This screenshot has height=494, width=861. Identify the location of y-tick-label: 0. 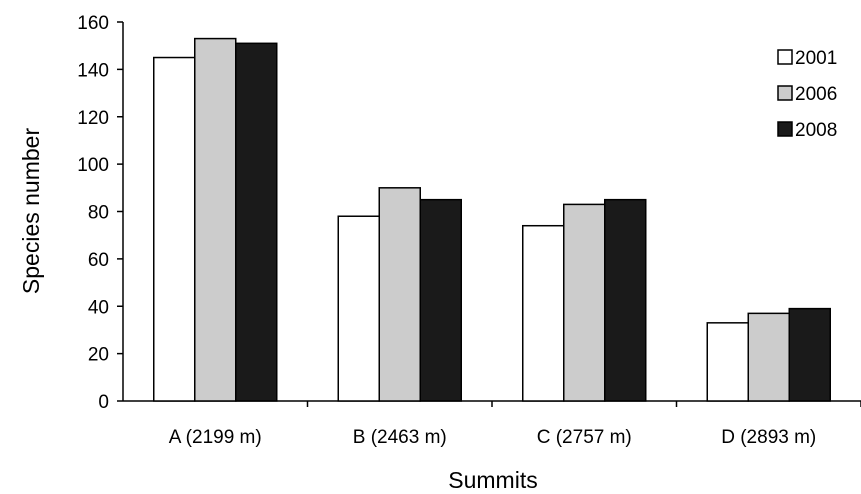
(103, 402).